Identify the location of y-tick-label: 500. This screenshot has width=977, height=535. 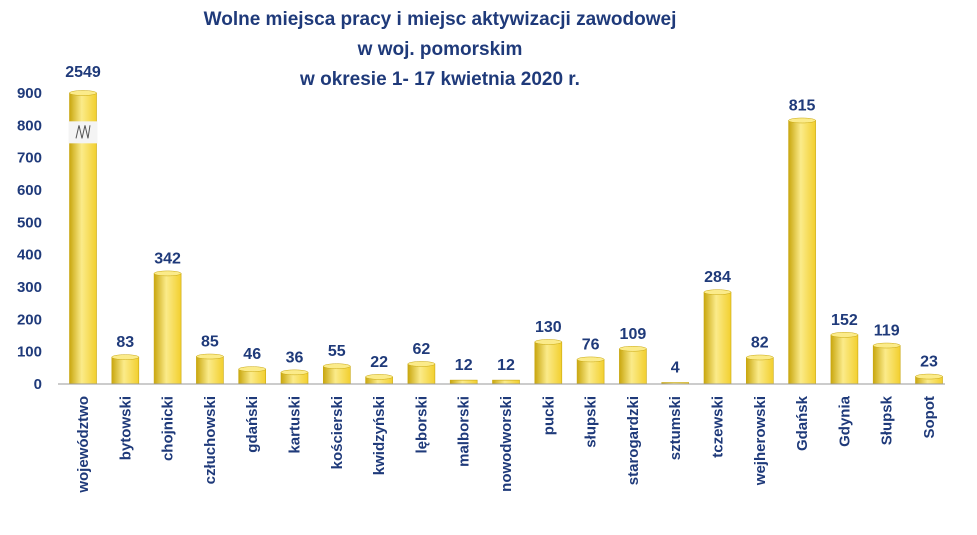
(29, 222).